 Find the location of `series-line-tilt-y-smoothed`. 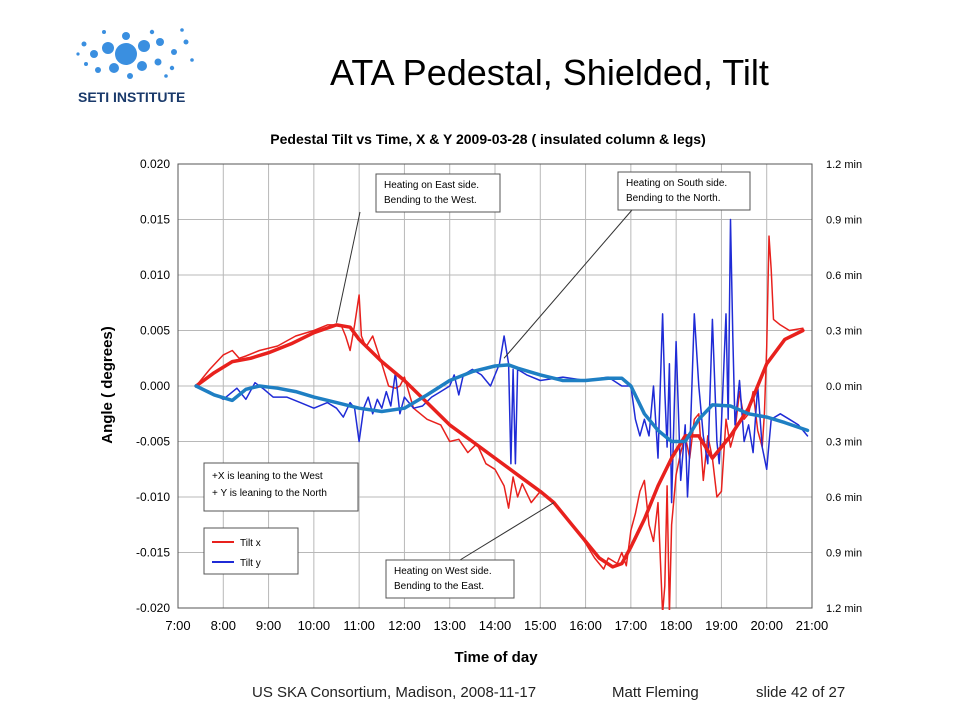

series-line-tilt-y-smoothed is located at coordinates (502, 403).